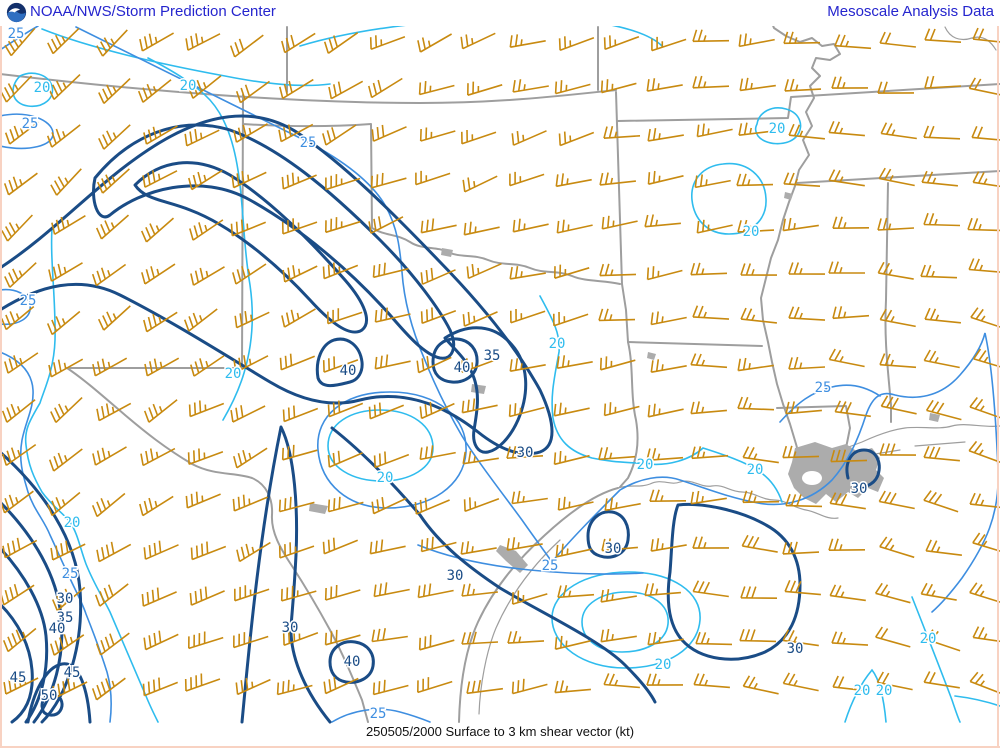 The height and width of the screenshot is (750, 1000). What do you see at coordinates (492, 356) in the screenshot?
I see `contour-label-35: 35` at bounding box center [492, 356].